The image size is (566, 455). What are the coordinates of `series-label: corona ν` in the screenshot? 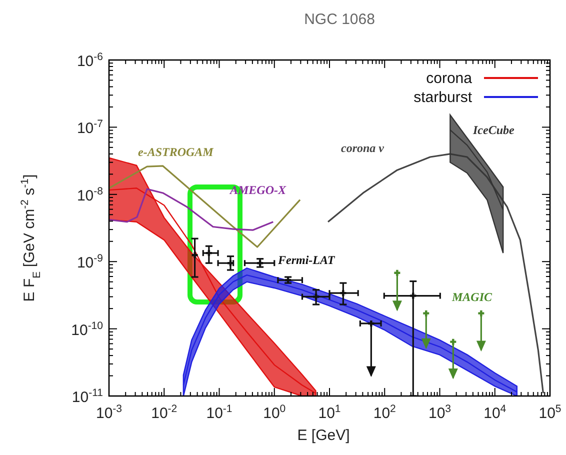 It's located at (363, 148).